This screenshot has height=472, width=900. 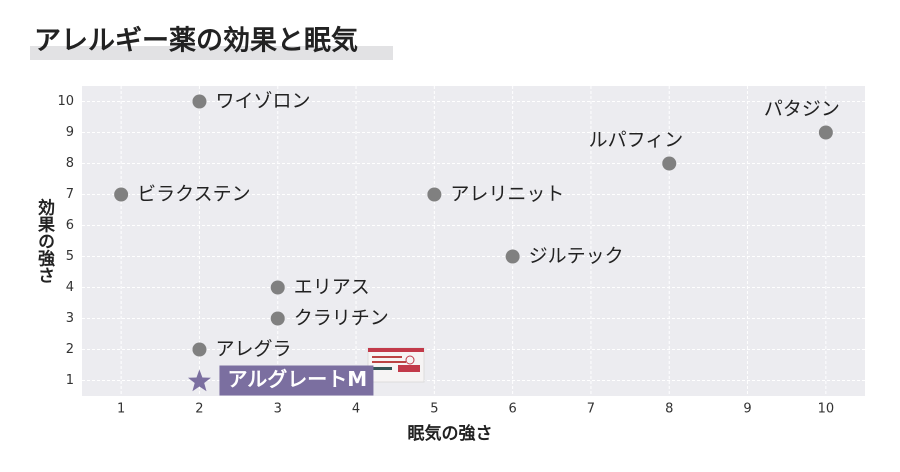 I want to click on x-tick-label: 6, so click(x=513, y=409).